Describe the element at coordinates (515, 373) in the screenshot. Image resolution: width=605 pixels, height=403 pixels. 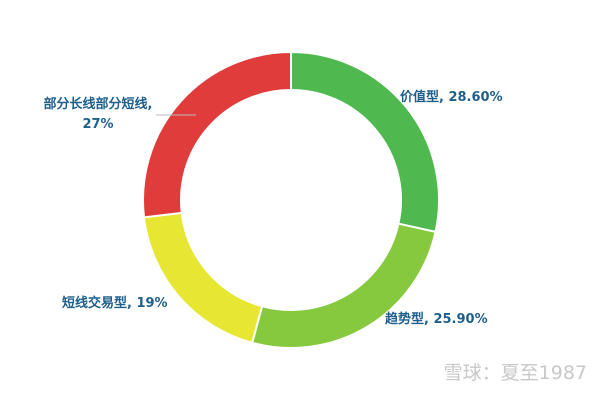
I see `watermark: 雪球：夏至1987` at that location.